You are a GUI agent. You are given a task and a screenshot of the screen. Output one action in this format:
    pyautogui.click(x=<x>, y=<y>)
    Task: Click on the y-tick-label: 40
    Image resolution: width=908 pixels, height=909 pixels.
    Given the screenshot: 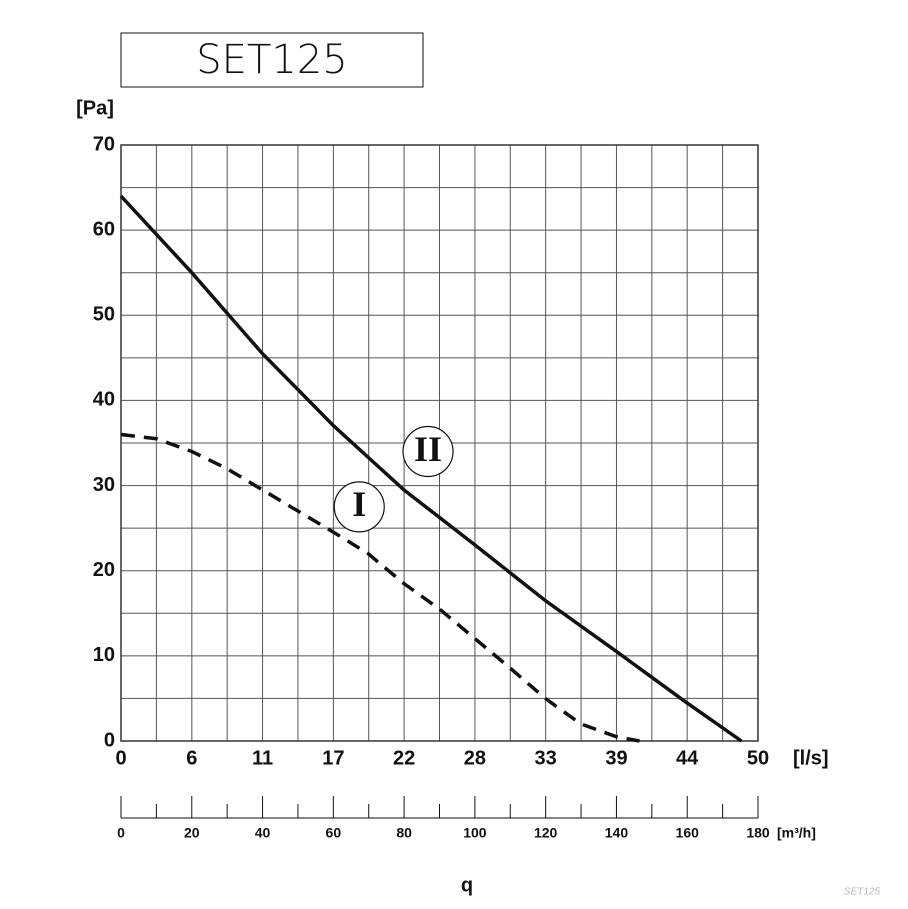 What is the action you would take?
    pyautogui.click(x=104, y=400)
    